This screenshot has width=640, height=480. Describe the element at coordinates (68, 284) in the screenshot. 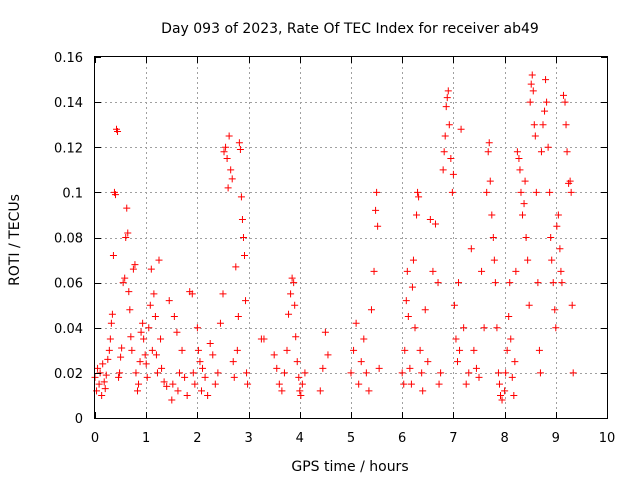

I see `y-tick-label: 0.06` at that location.